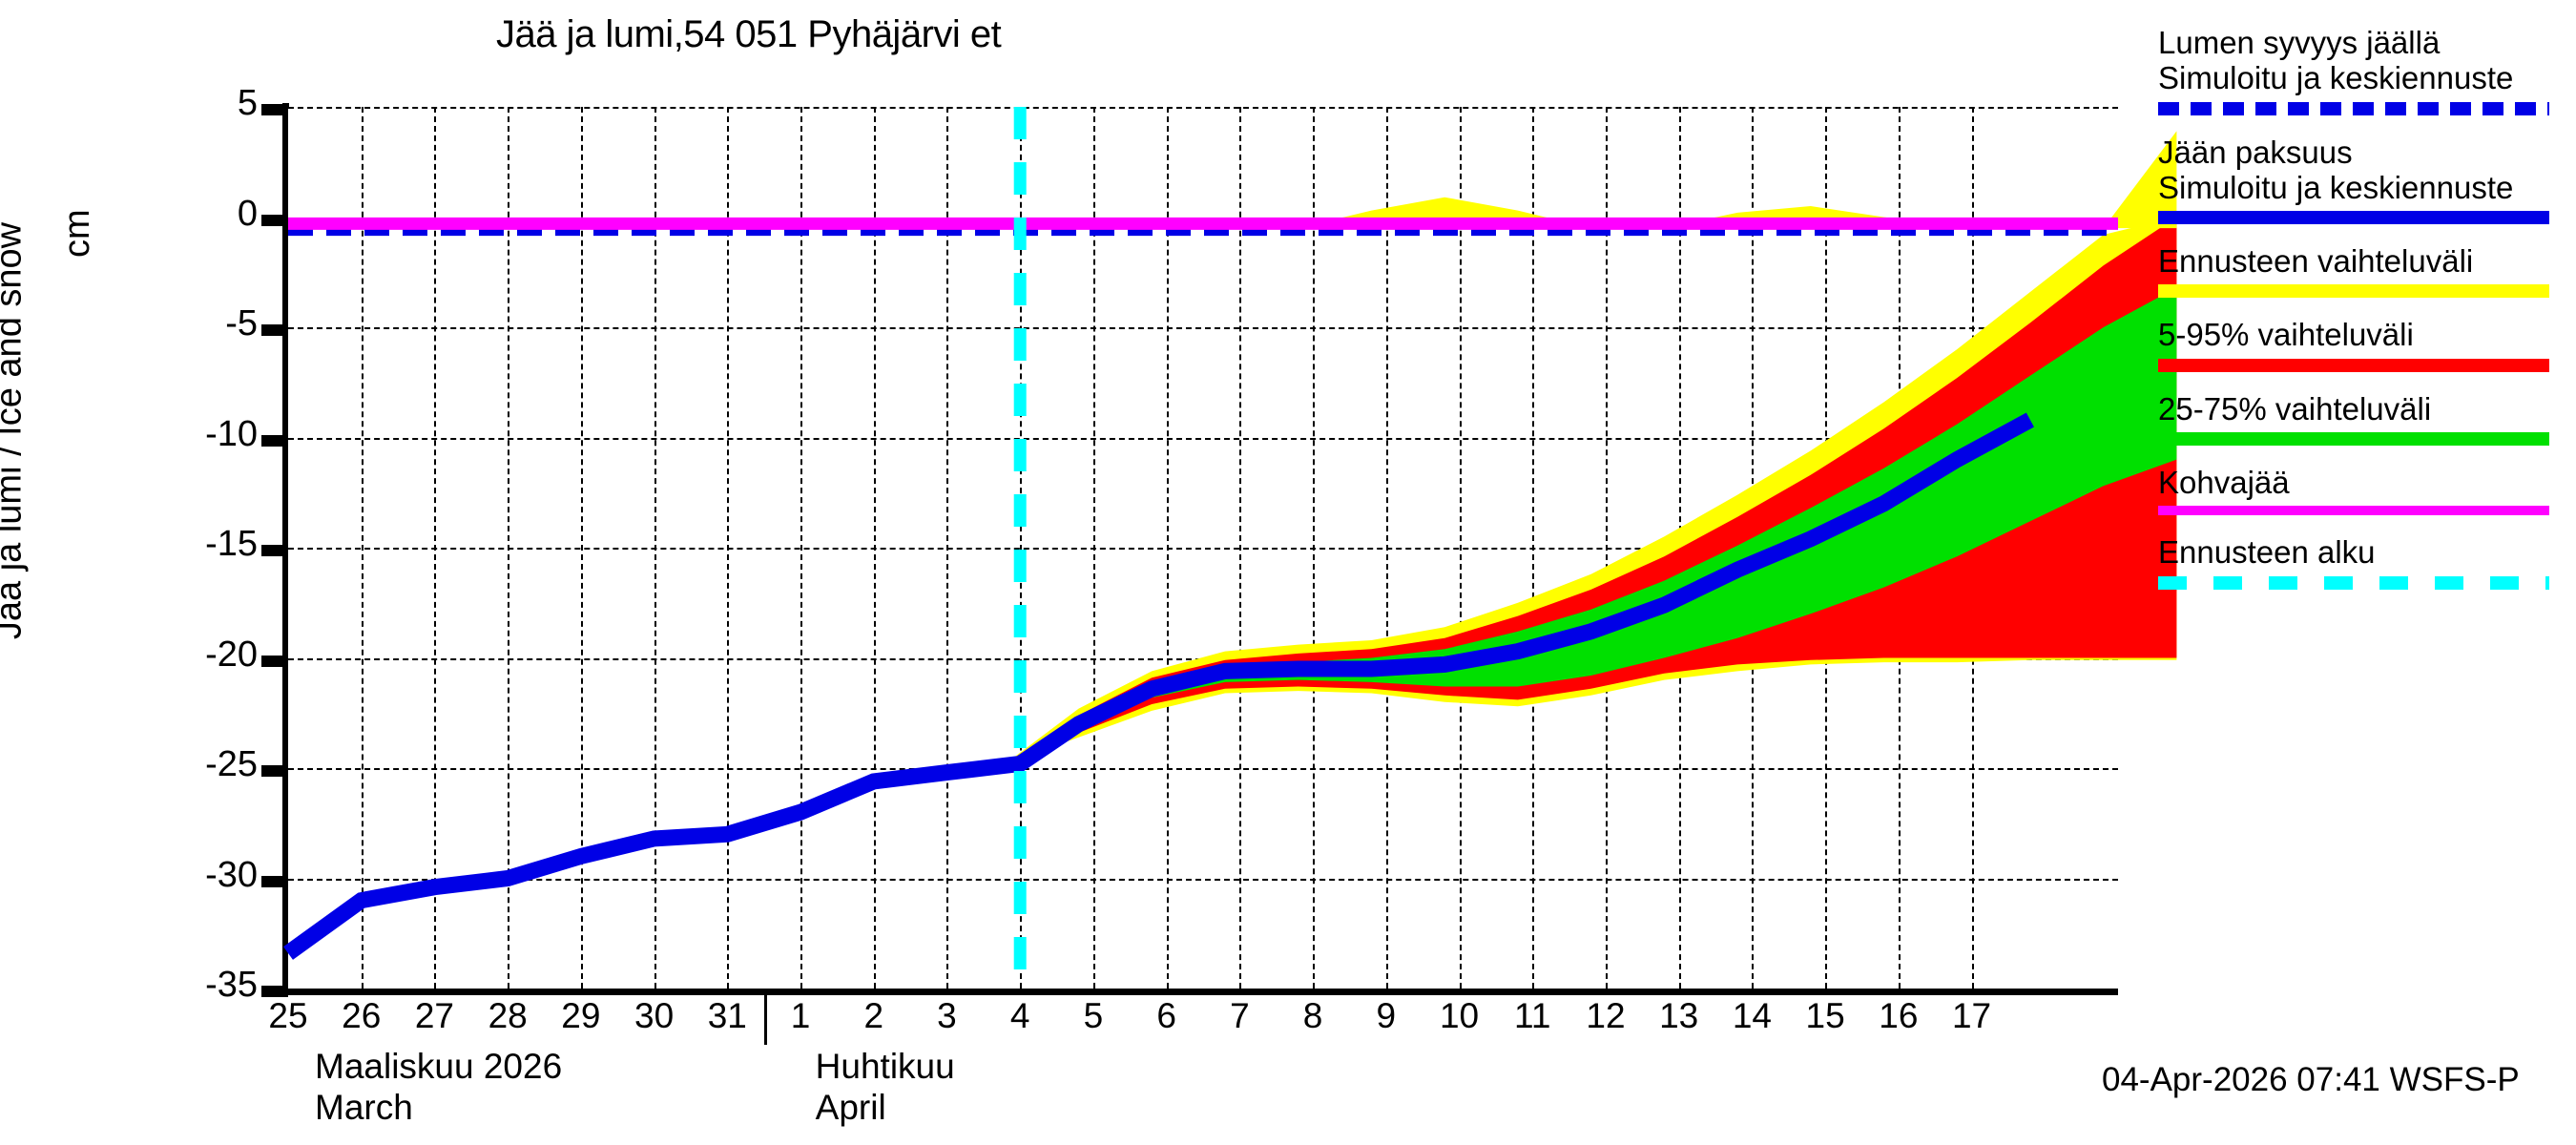  I want to click on y-tick-label: -20, so click(231, 654).